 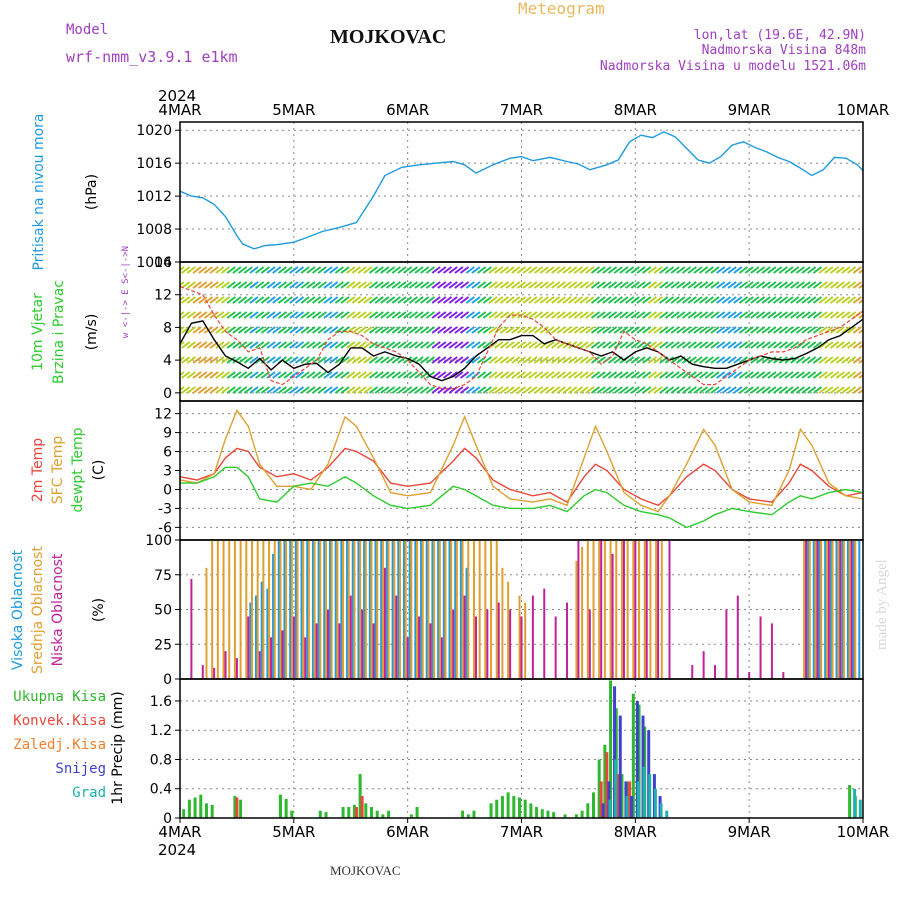 What do you see at coordinates (167, 394) in the screenshot?
I see `ytick-label: 0` at bounding box center [167, 394].